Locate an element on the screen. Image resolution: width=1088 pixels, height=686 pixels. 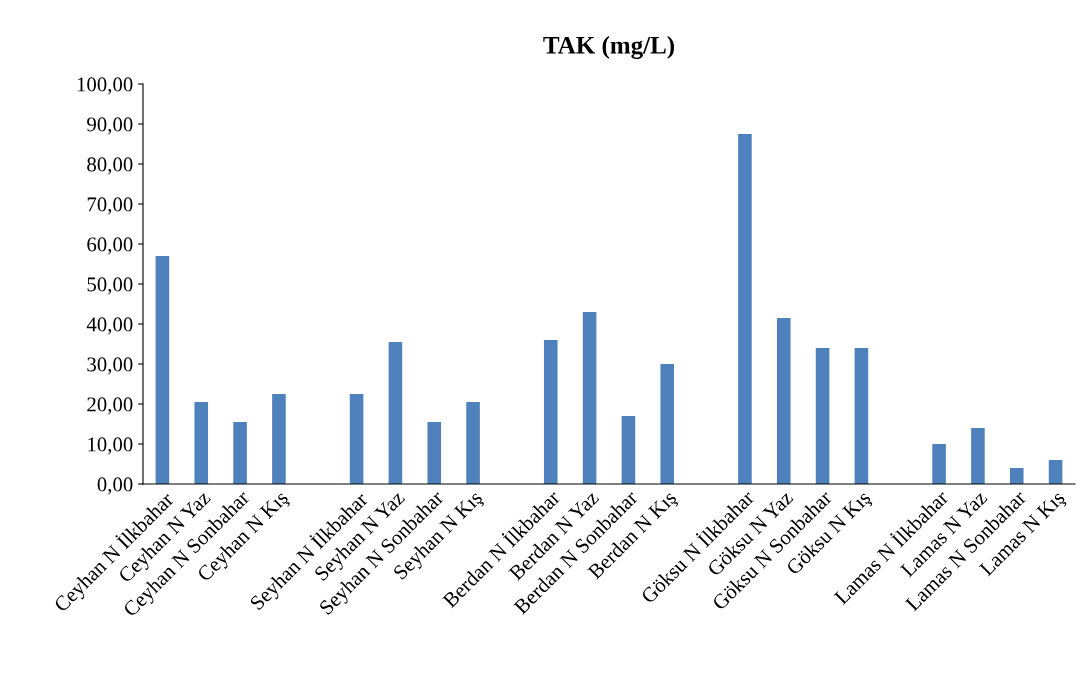
chart-title: TAK (mg/L) is located at coordinates (608, 47).